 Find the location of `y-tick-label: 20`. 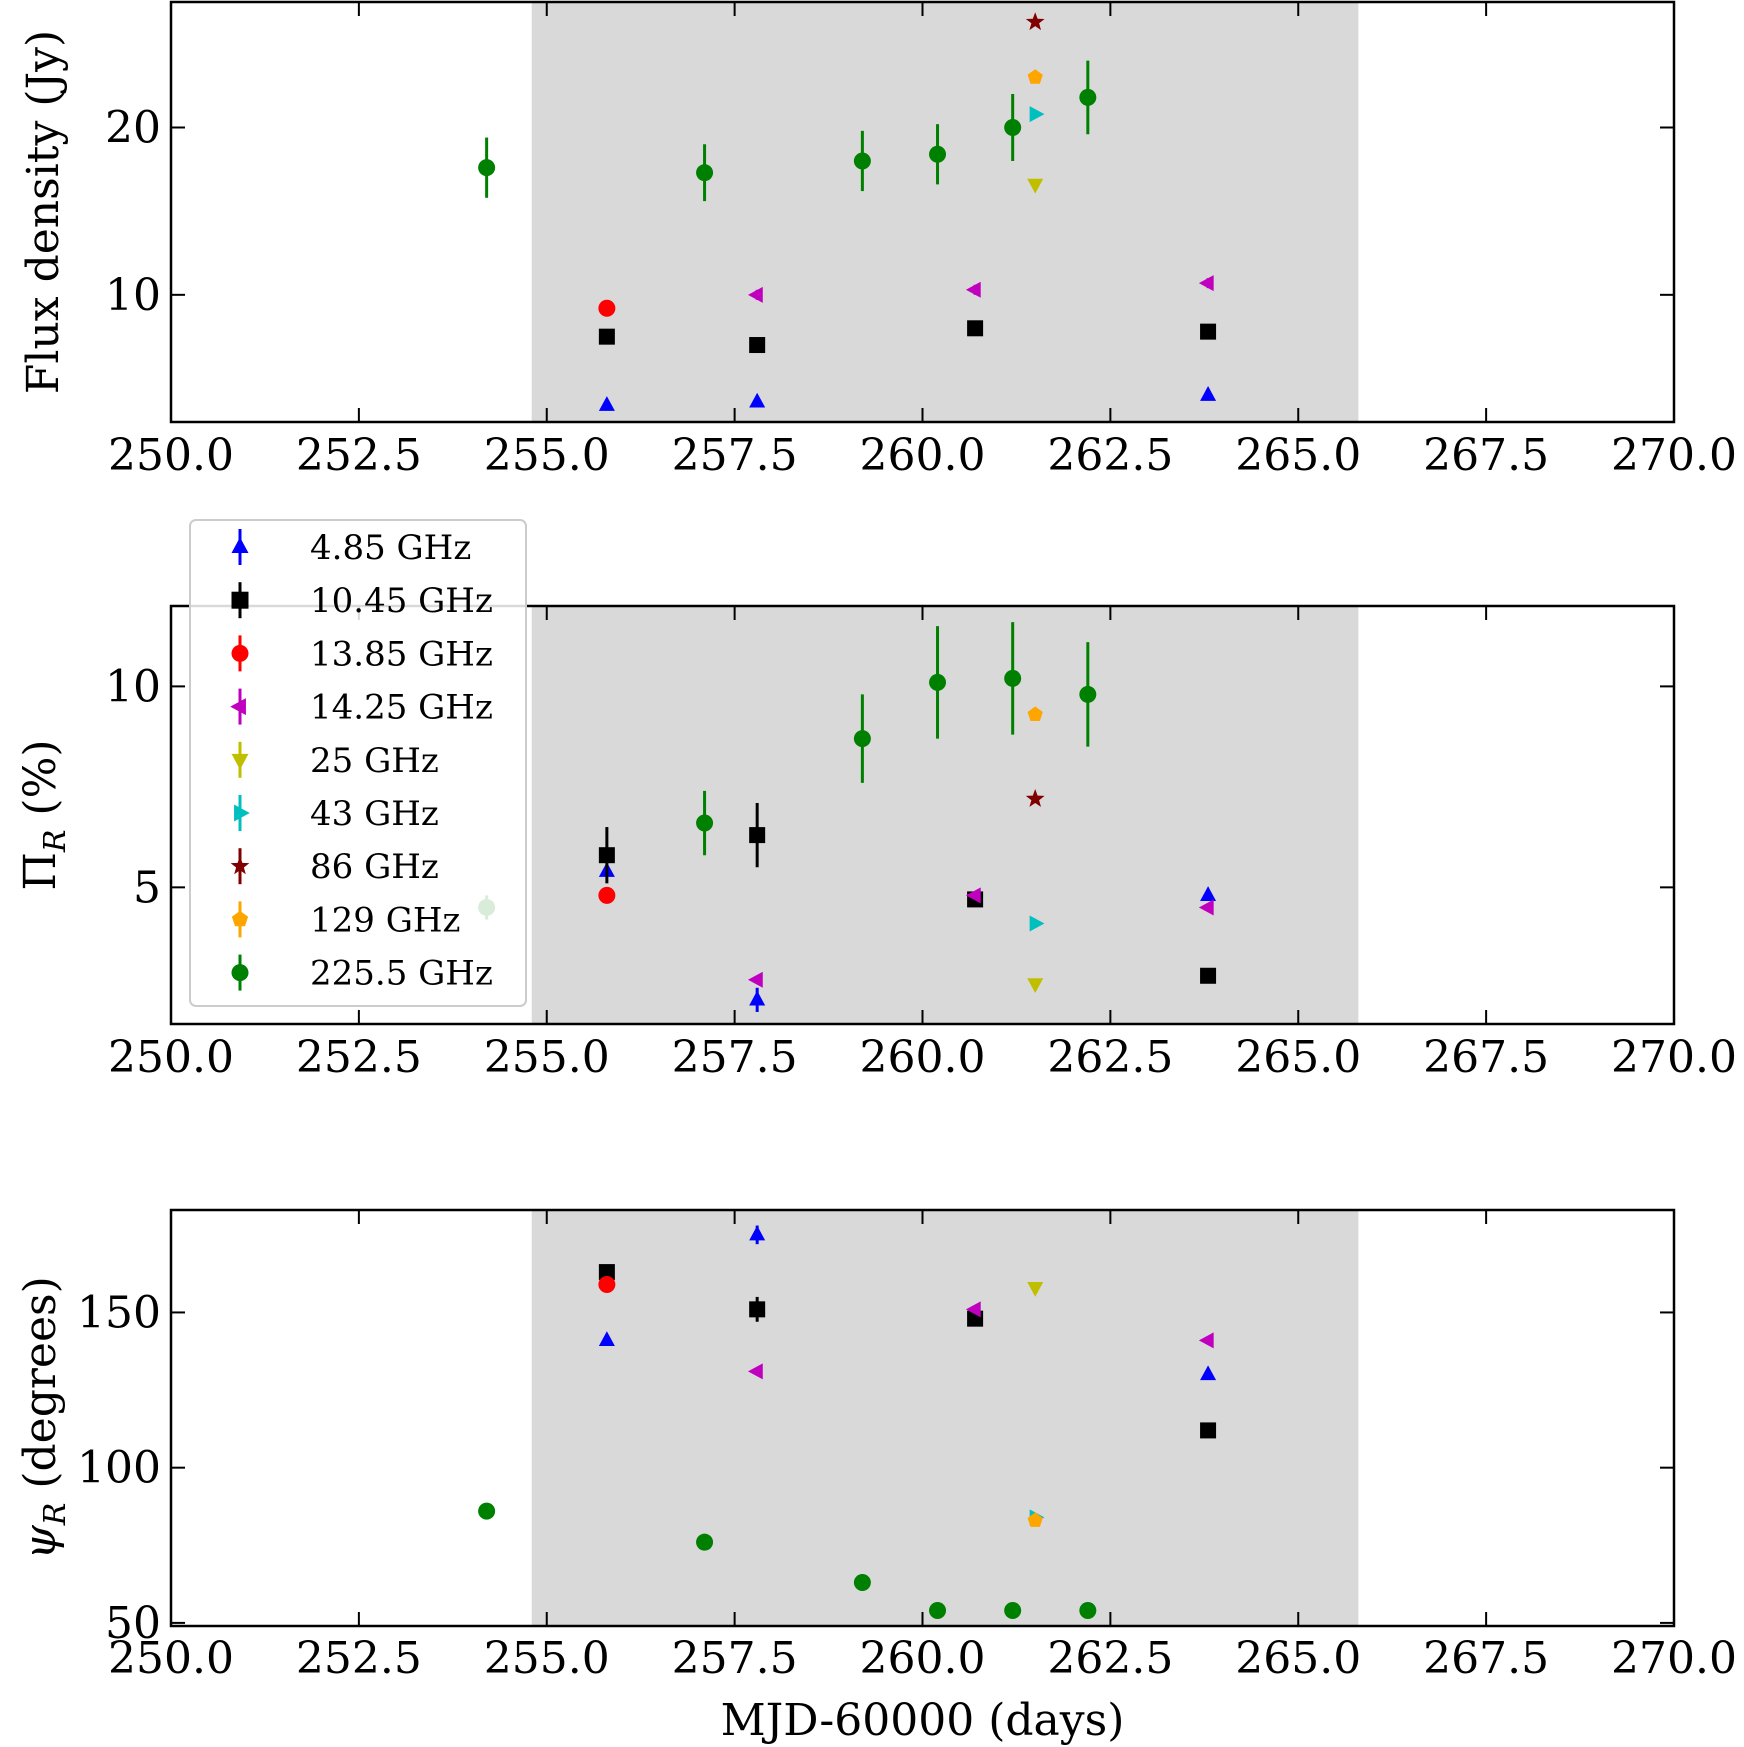

y-tick-label: 20 is located at coordinates (133, 127).